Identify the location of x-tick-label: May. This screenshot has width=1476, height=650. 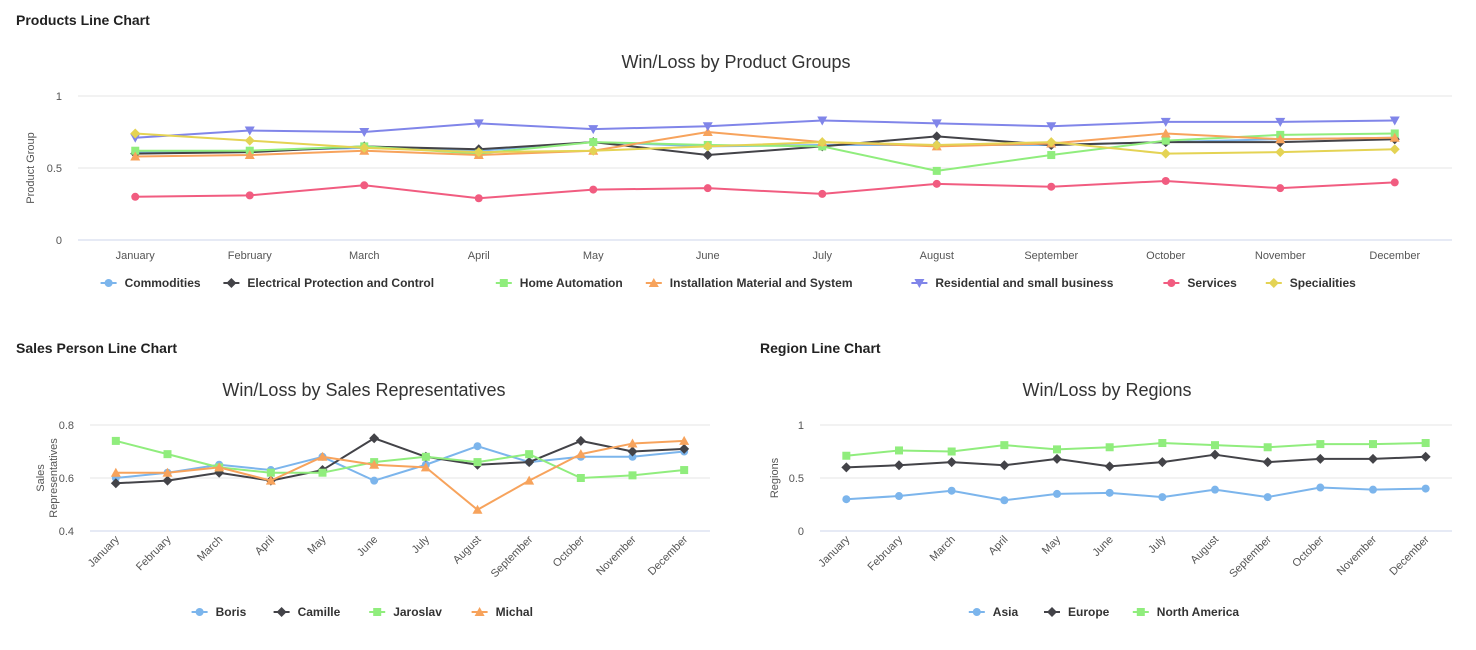
(317, 545).